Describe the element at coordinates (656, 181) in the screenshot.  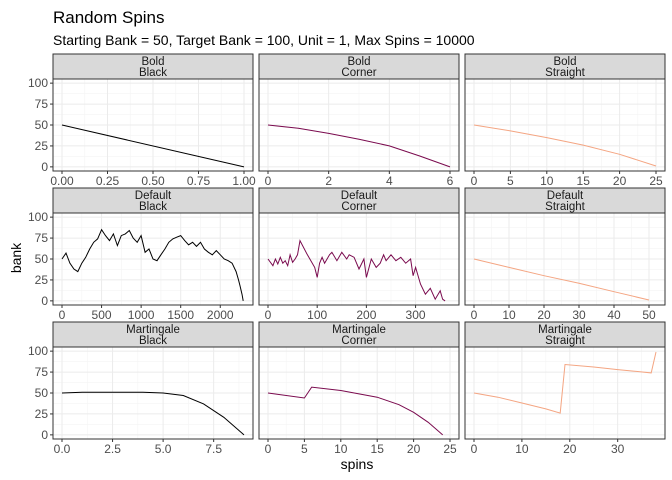
I see `x-tick-label: 25` at that location.